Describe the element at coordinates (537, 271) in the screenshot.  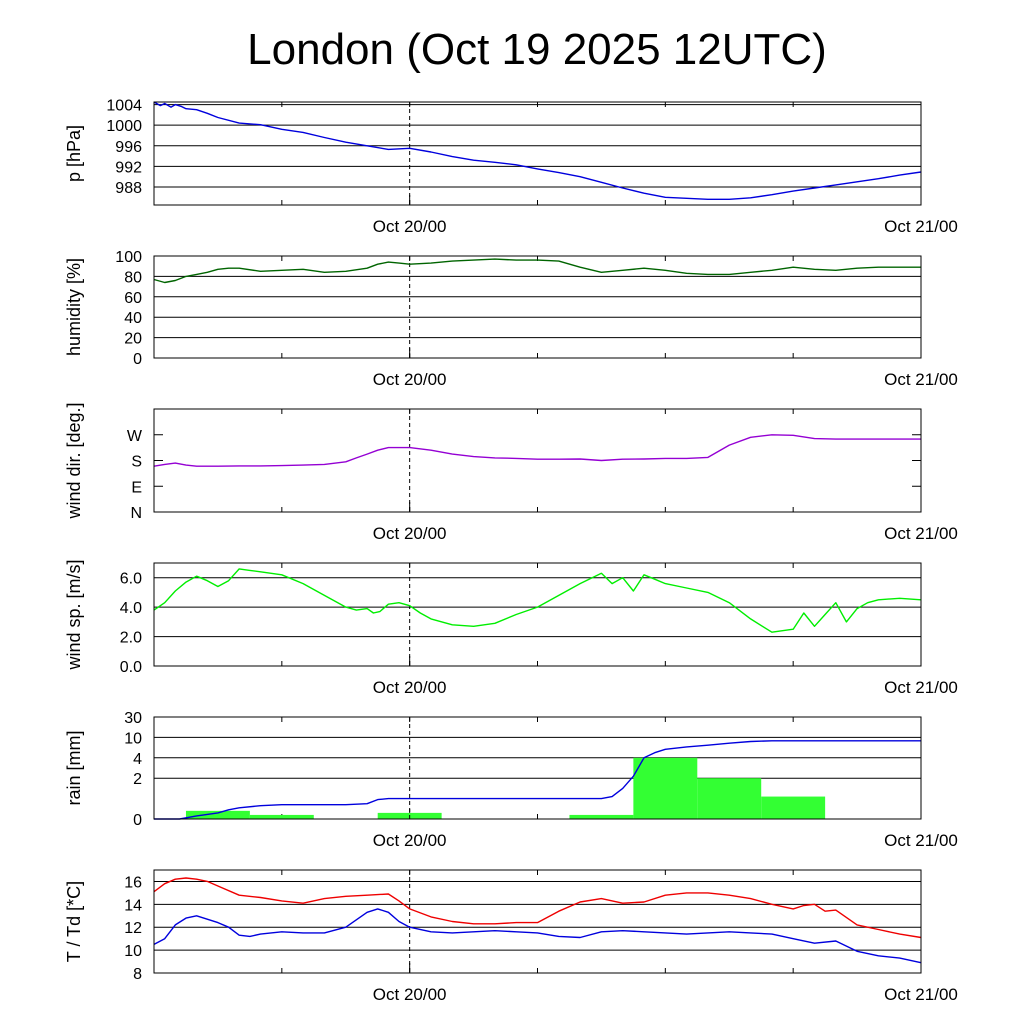
I see `humidity-series-line-humidity` at that location.